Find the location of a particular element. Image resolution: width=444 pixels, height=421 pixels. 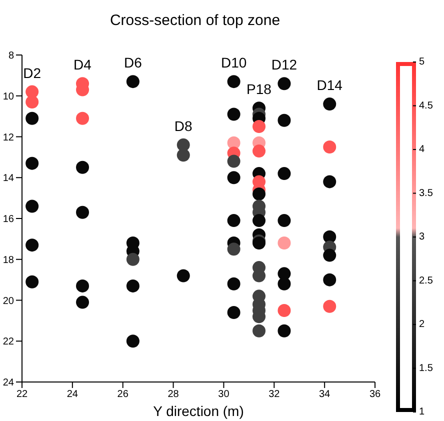

annotation: D8 is located at coordinates (183, 126).